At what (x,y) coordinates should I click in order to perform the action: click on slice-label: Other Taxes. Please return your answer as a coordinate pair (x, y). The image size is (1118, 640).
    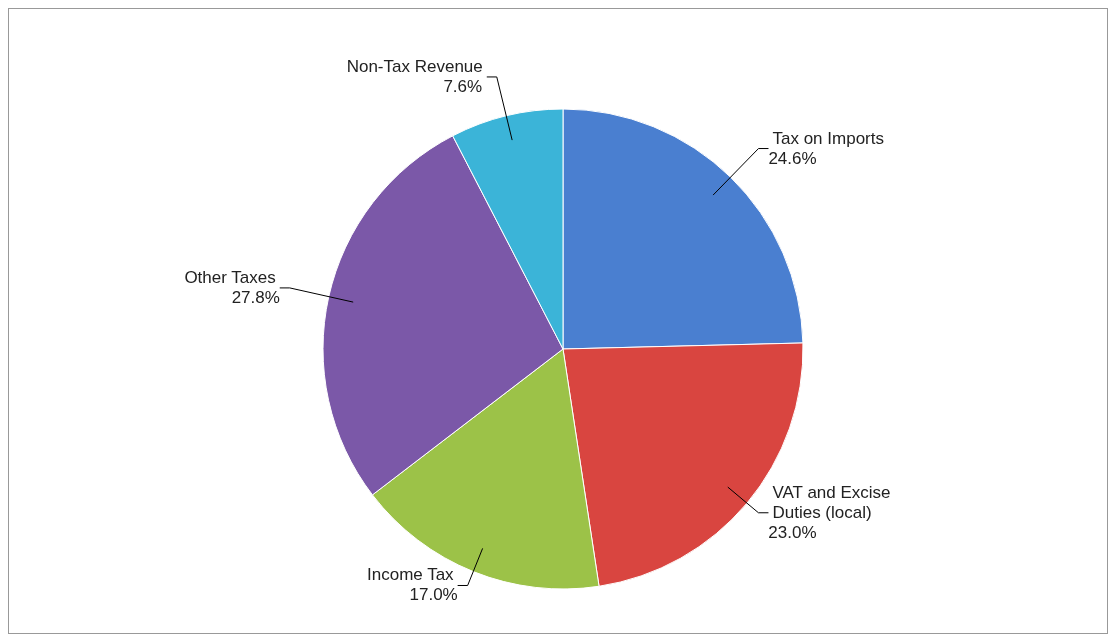
    Looking at the image, I should click on (230, 277).